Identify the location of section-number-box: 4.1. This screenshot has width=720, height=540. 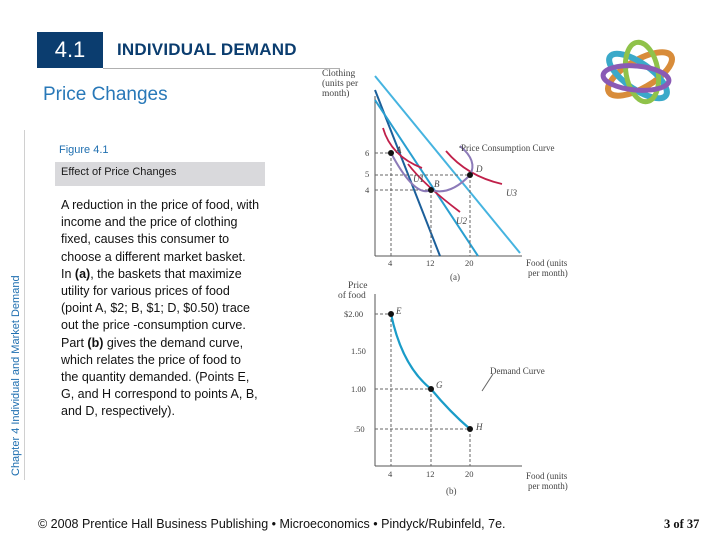
(70, 50).